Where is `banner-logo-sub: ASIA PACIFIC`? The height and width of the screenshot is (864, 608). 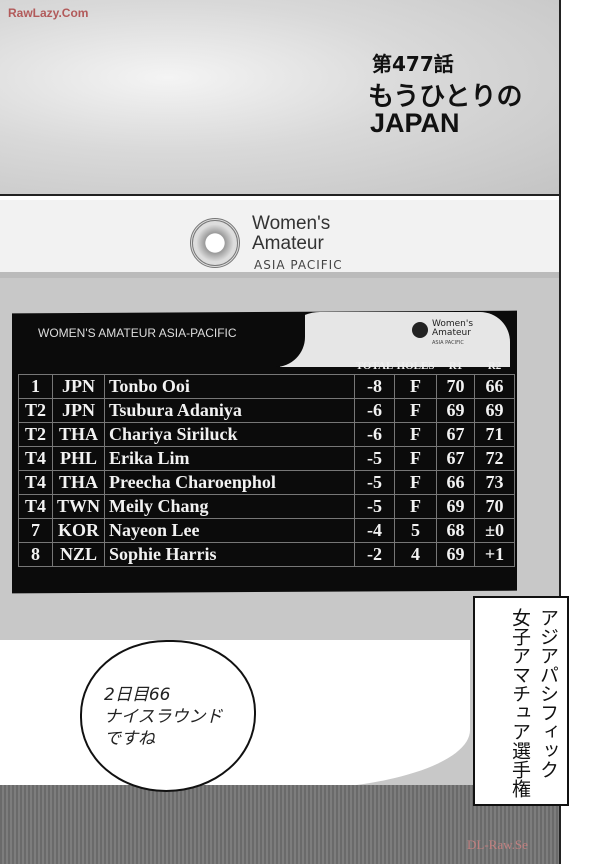
banner-logo-sub: ASIA PACIFIC is located at coordinates (298, 265).